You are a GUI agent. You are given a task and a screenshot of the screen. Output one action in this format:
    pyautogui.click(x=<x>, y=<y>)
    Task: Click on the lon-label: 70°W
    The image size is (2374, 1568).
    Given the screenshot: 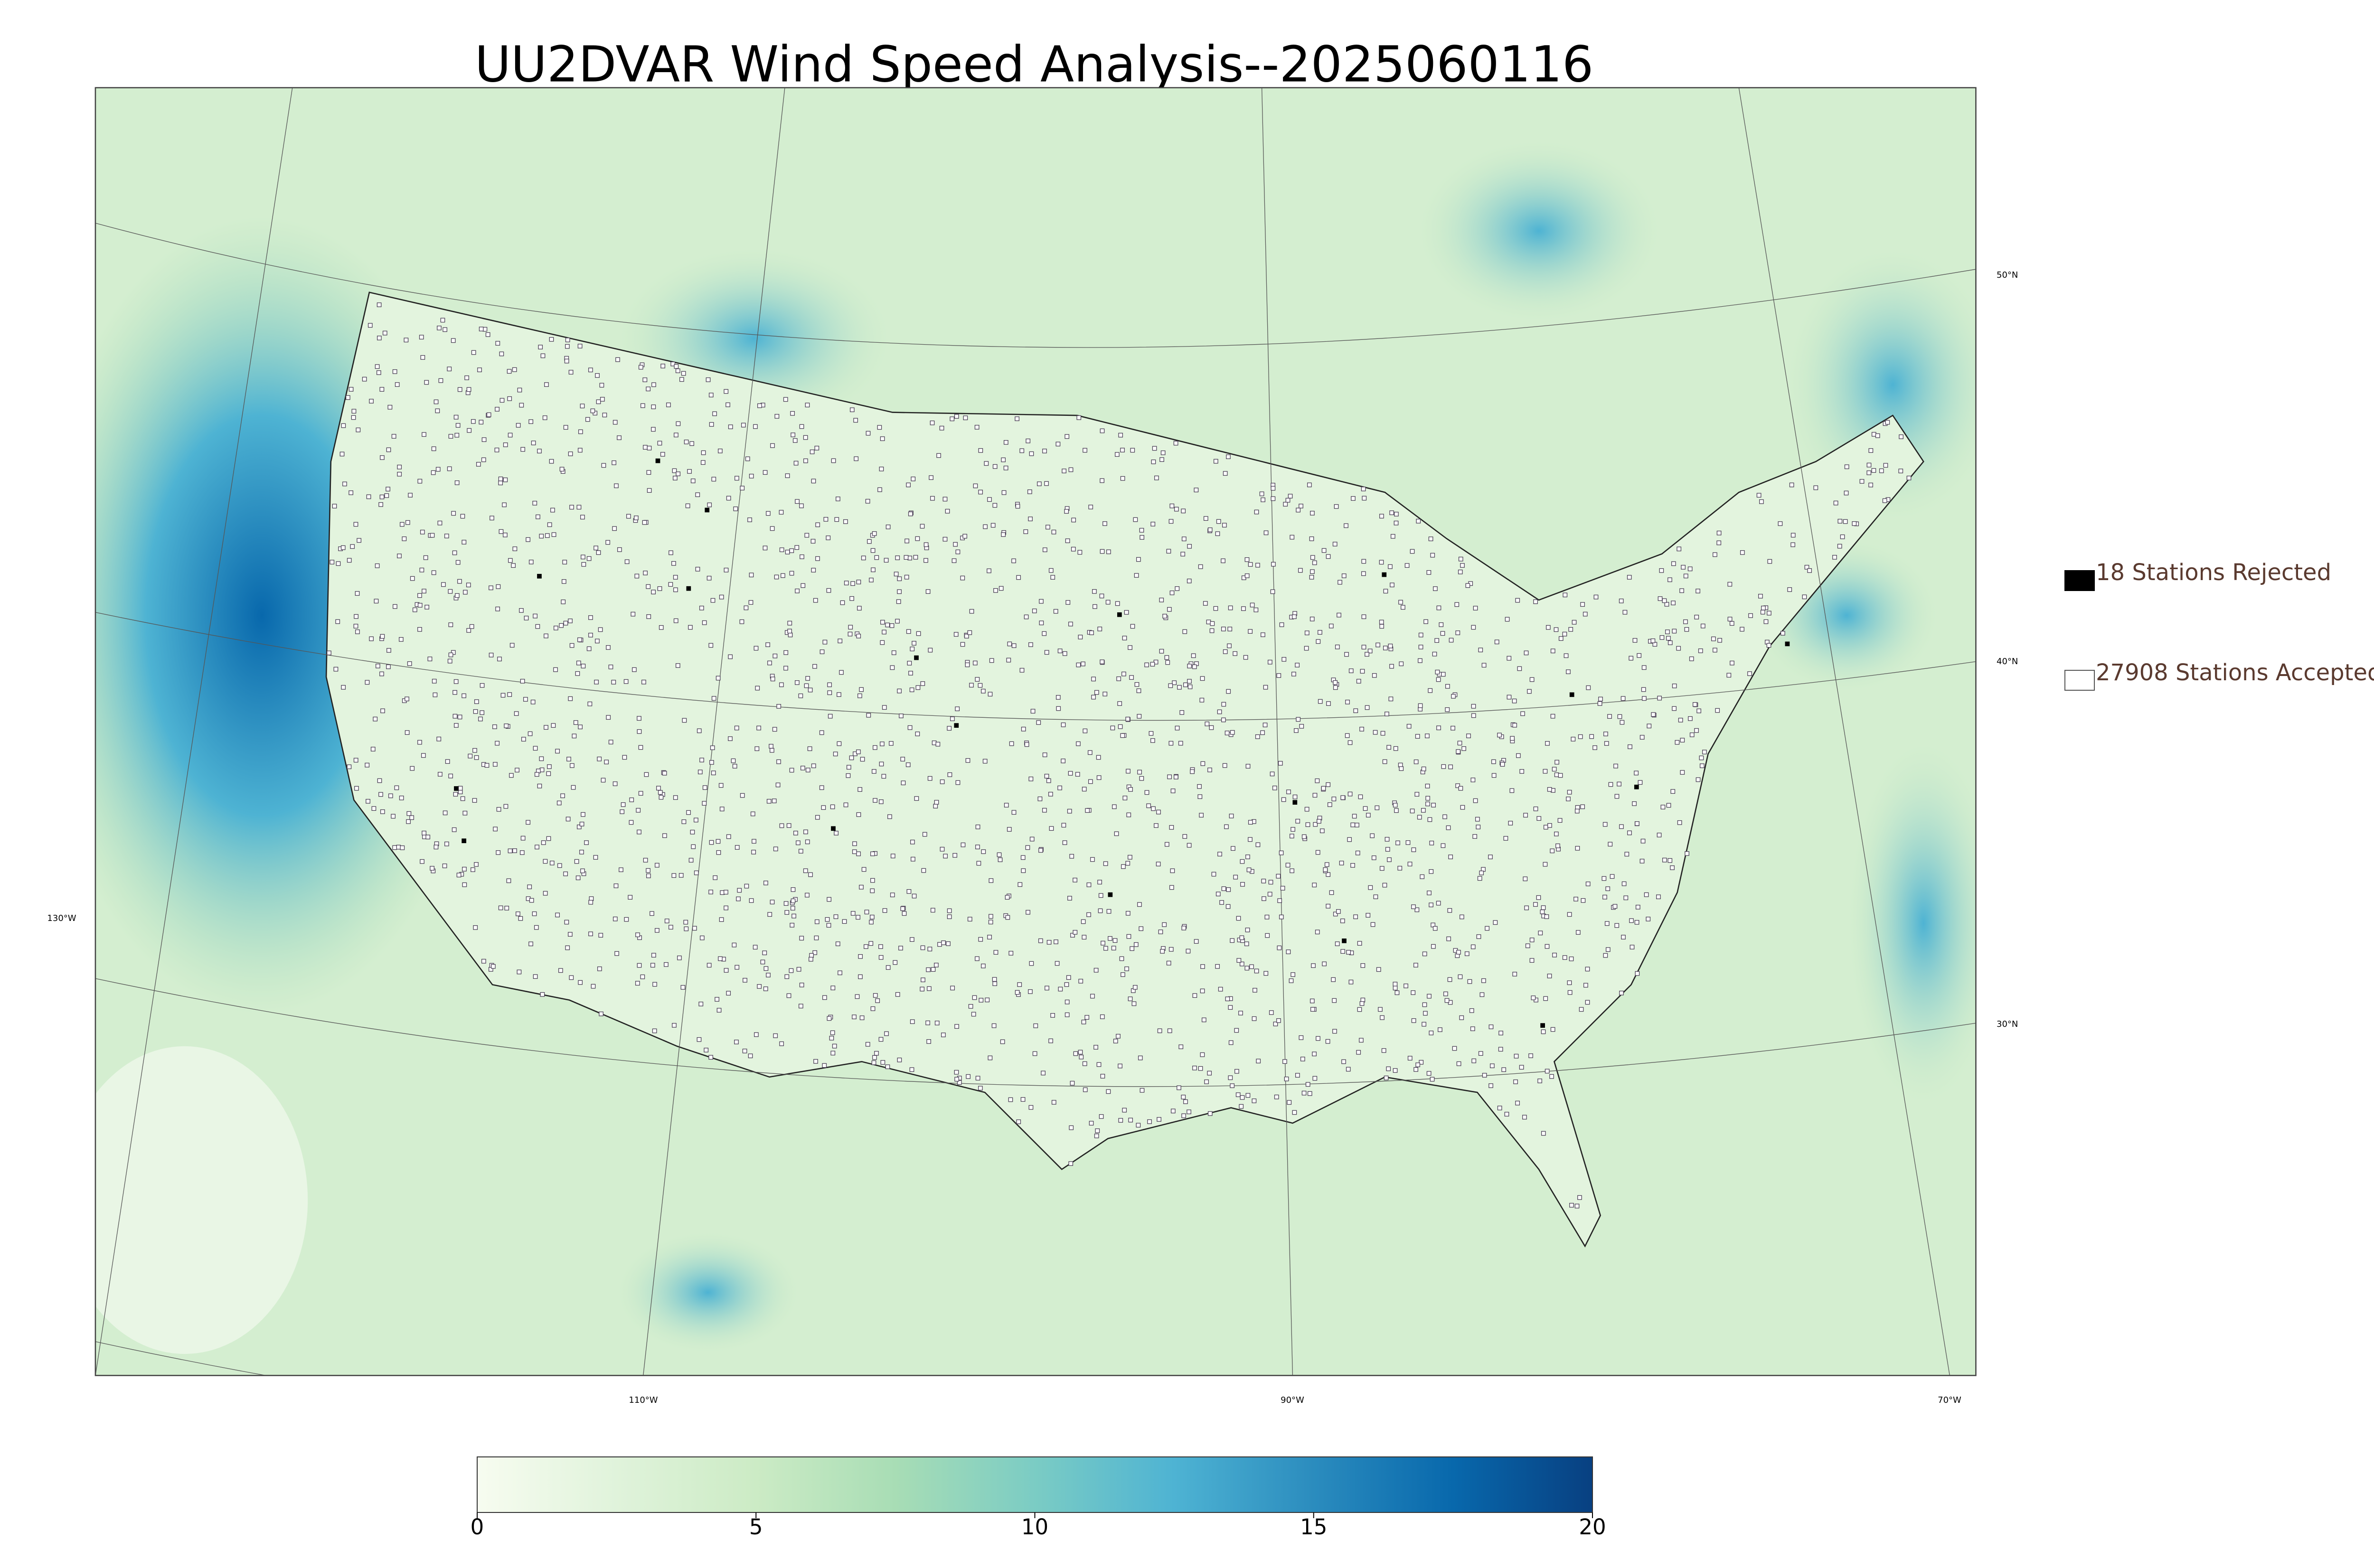 What is the action you would take?
    pyautogui.click(x=1949, y=1400)
    